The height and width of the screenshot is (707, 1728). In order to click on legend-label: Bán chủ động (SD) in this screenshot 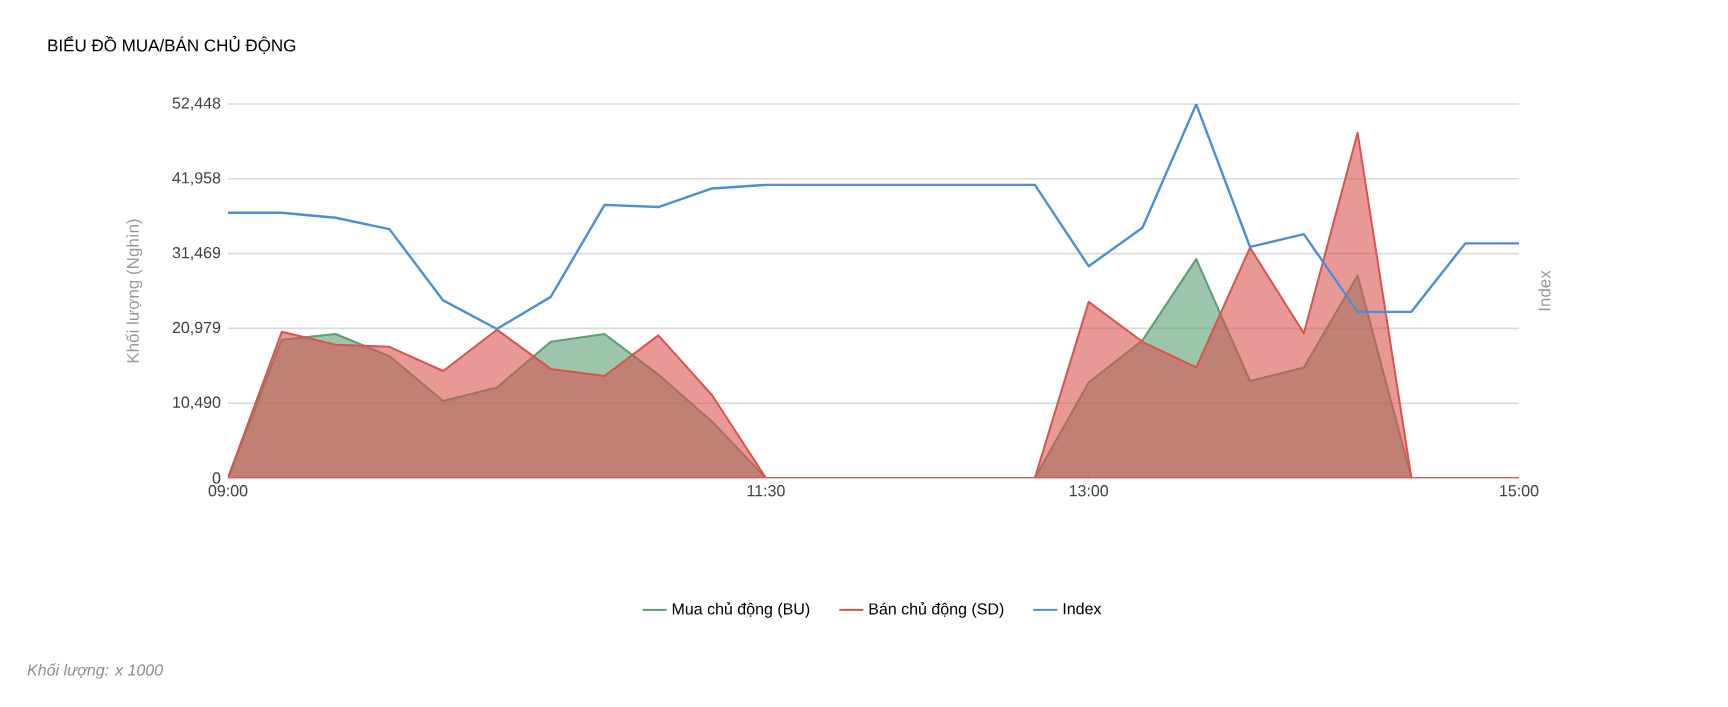, I will do `click(936, 610)`.